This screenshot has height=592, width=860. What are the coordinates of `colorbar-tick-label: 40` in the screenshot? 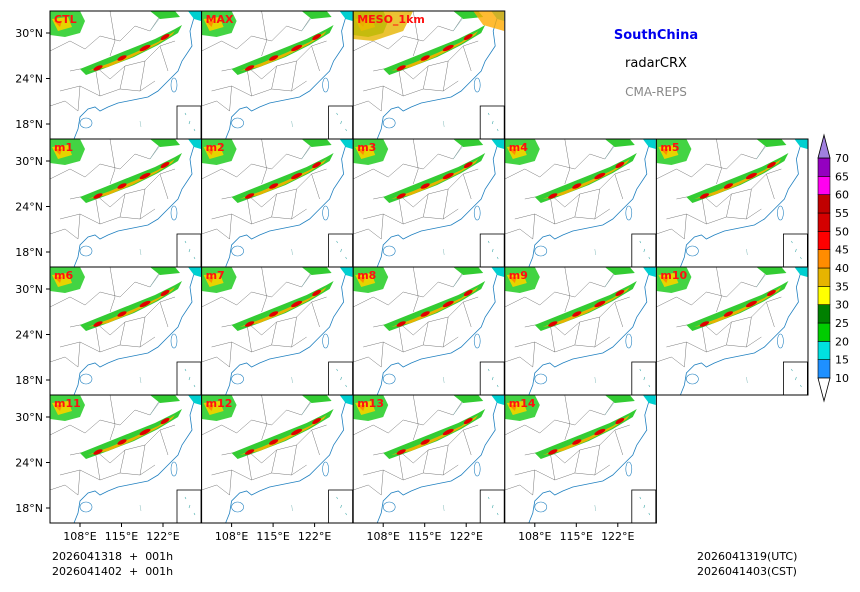 It's located at (842, 268).